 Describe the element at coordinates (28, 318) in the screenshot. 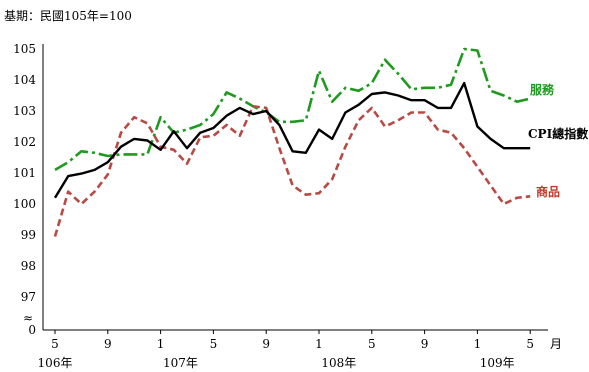

I see `axis-break-mark: ≈` at that location.